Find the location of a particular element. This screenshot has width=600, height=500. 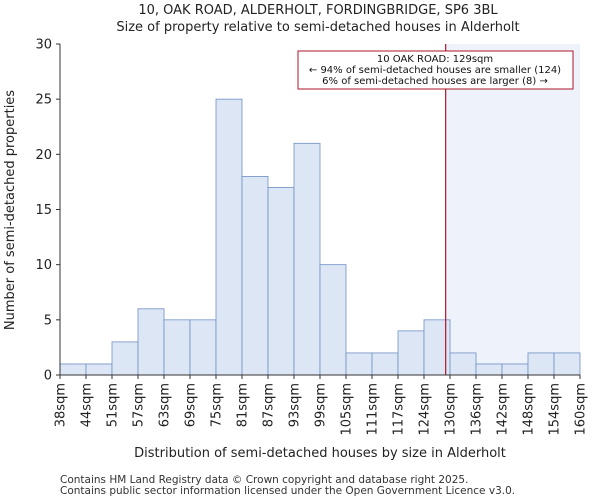

x-tick-label: 111sqm is located at coordinates (373, 409).